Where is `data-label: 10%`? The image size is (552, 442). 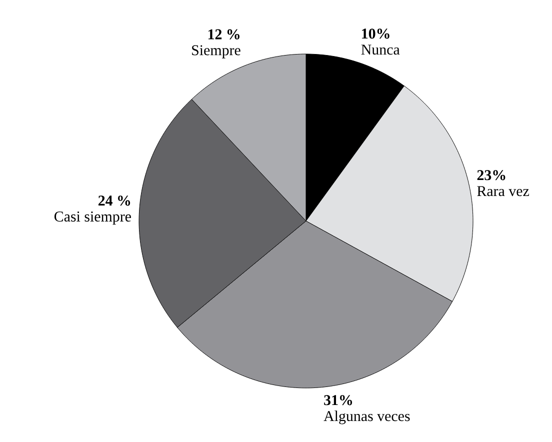 data-label: 10% is located at coordinates (376, 33).